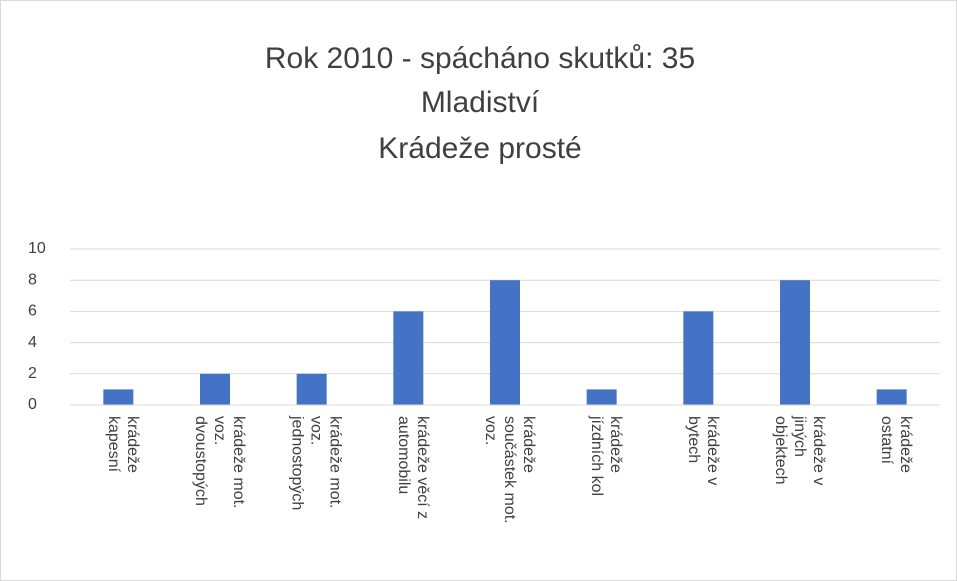 The height and width of the screenshot is (581, 957). I want to click on y-tick-label: 8, so click(32, 279).